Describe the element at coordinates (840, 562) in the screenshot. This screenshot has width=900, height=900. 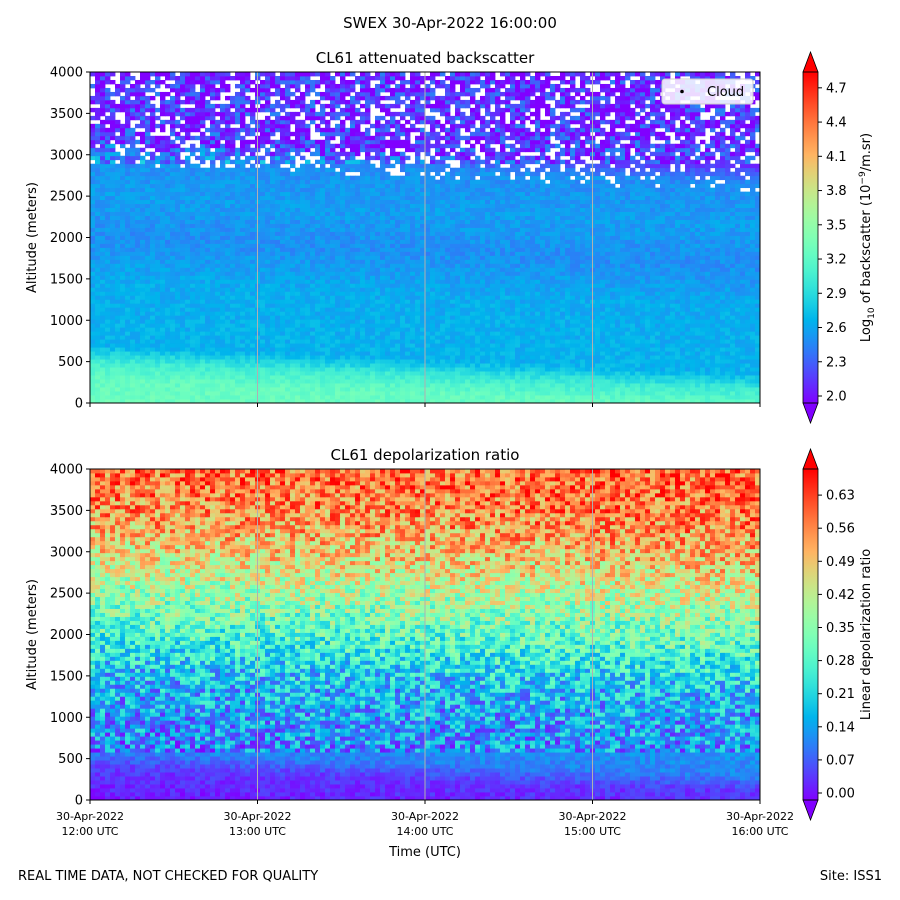
I see `depol-colorbar-tick-label: 0.49` at that location.